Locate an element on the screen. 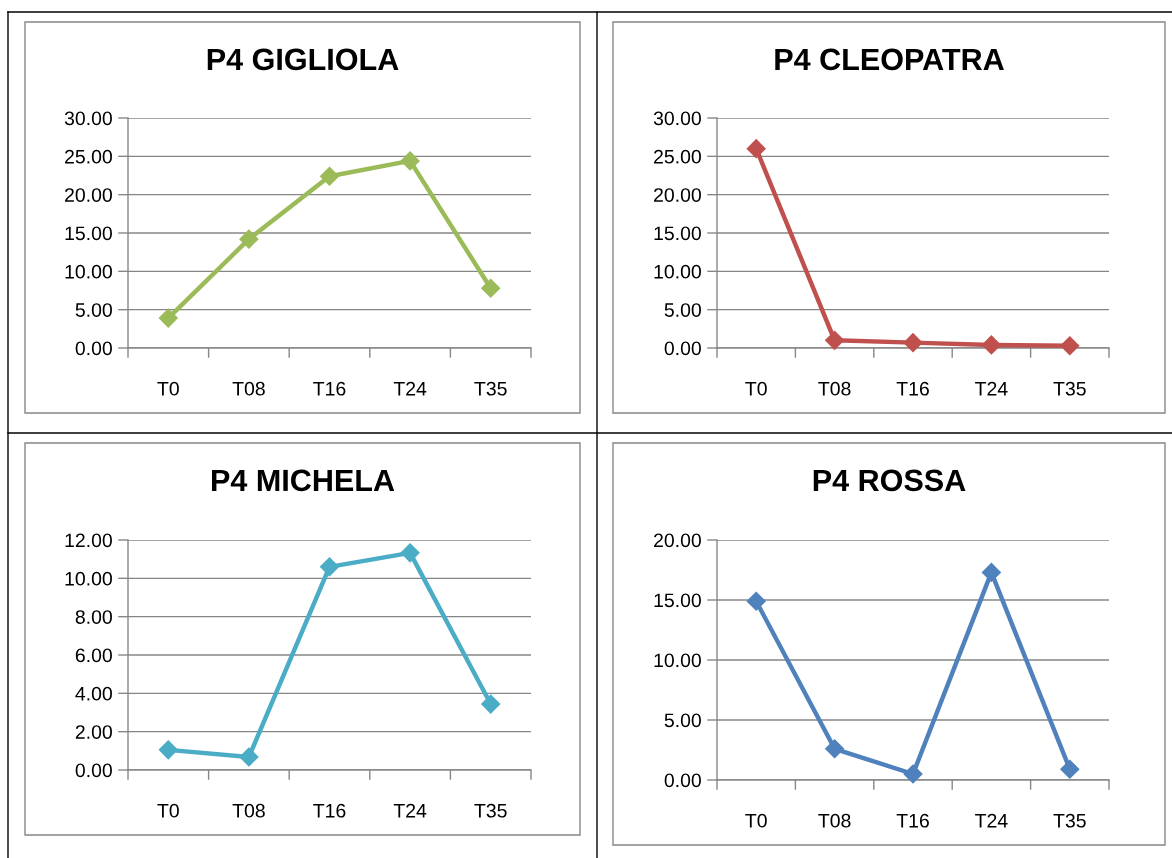 The height and width of the screenshot is (858, 1172). chart-title: P4 CLEOPATRA is located at coordinates (889, 59).